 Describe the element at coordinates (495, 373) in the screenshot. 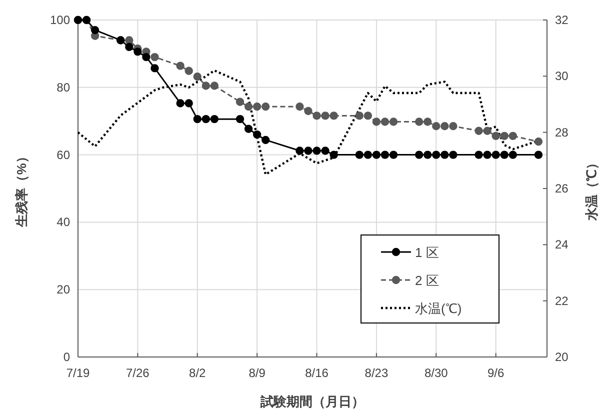

I see `x-tick-label: 9/6` at that location.